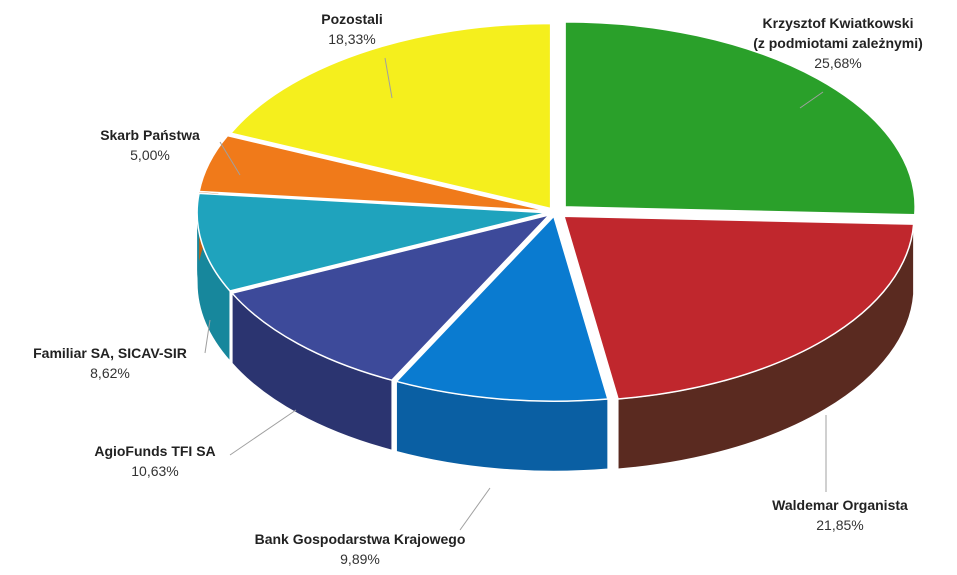 Image resolution: width=957 pixels, height=575 pixels. What do you see at coordinates (837, 63) in the screenshot?
I see `label-value-krzysztof-kwiatkowski-z-podmiotami-zaleznymi: 25,68%` at bounding box center [837, 63].